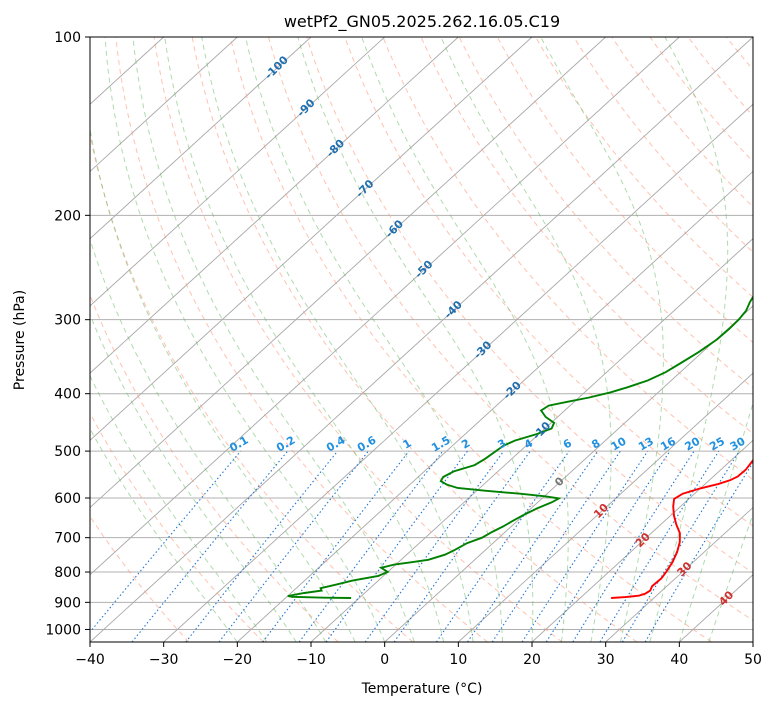 The width and height of the screenshot is (775, 708). I want to click on mixing-ratio-label: 1, so click(407, 444).